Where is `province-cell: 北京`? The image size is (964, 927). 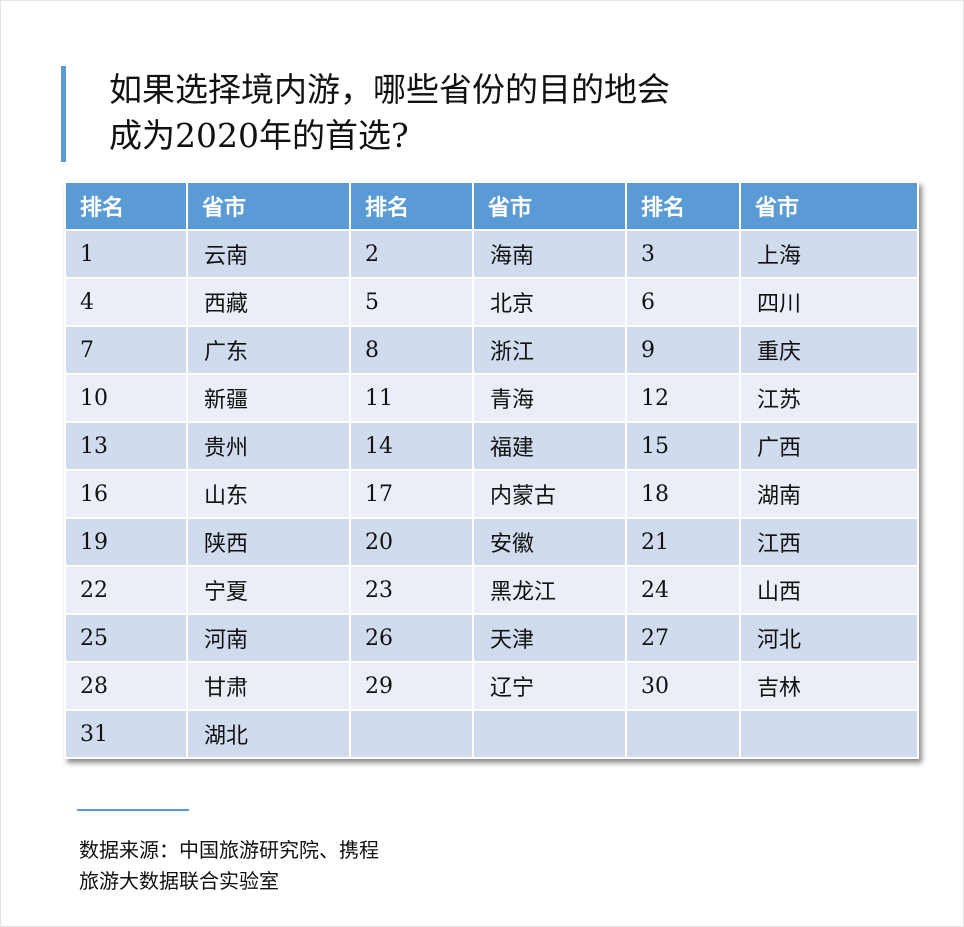
province-cell: 北京 is located at coordinates (549, 302).